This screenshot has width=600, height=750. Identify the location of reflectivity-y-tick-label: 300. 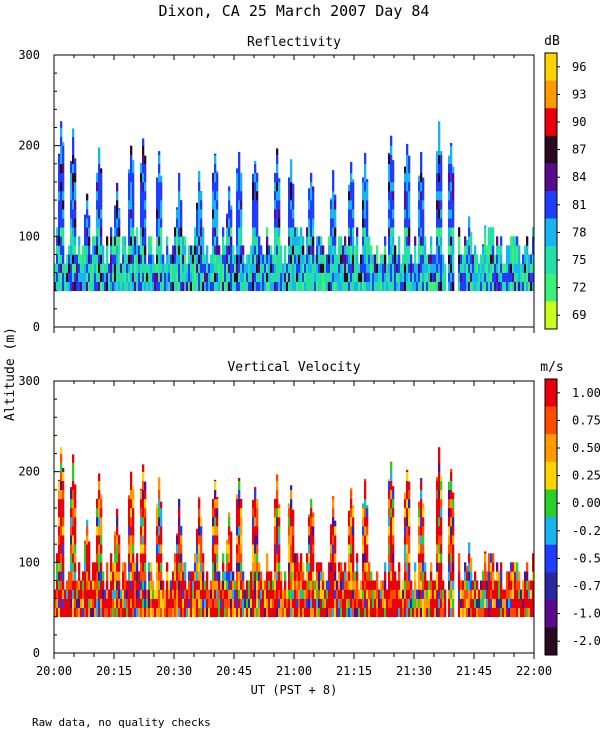
(29, 55).